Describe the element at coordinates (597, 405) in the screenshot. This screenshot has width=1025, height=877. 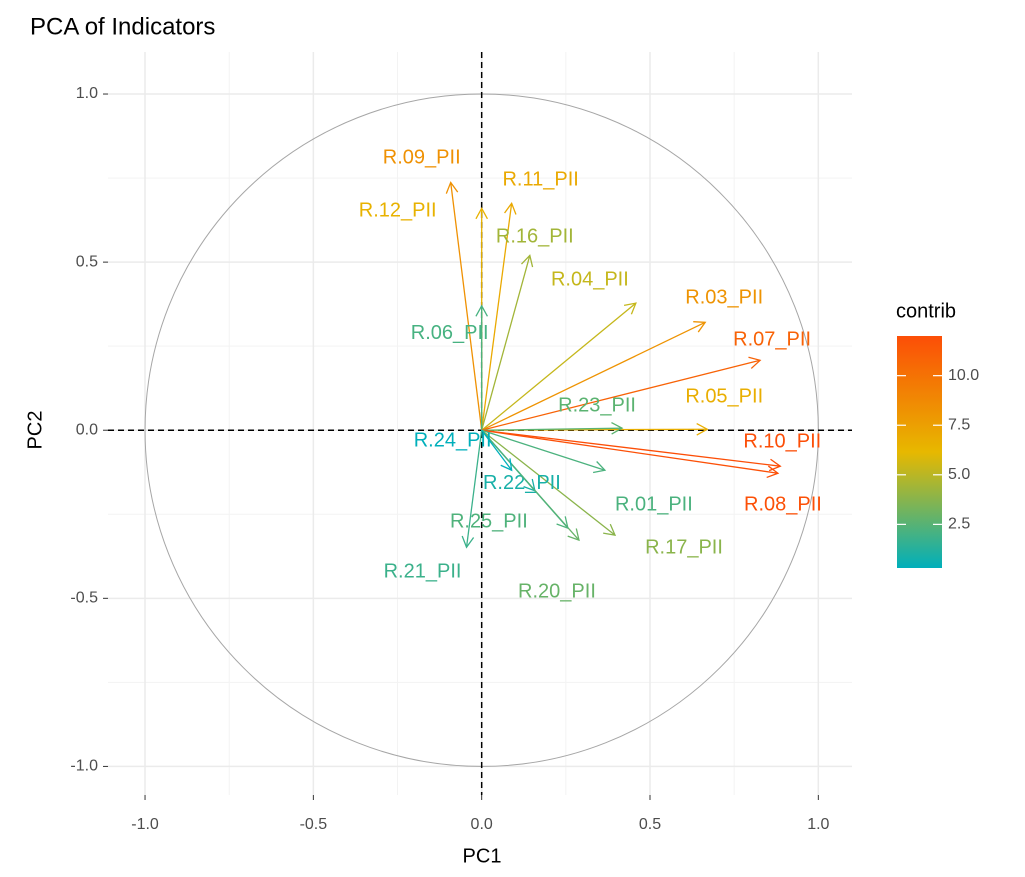
I see `variable-label: R.23_PII` at that location.